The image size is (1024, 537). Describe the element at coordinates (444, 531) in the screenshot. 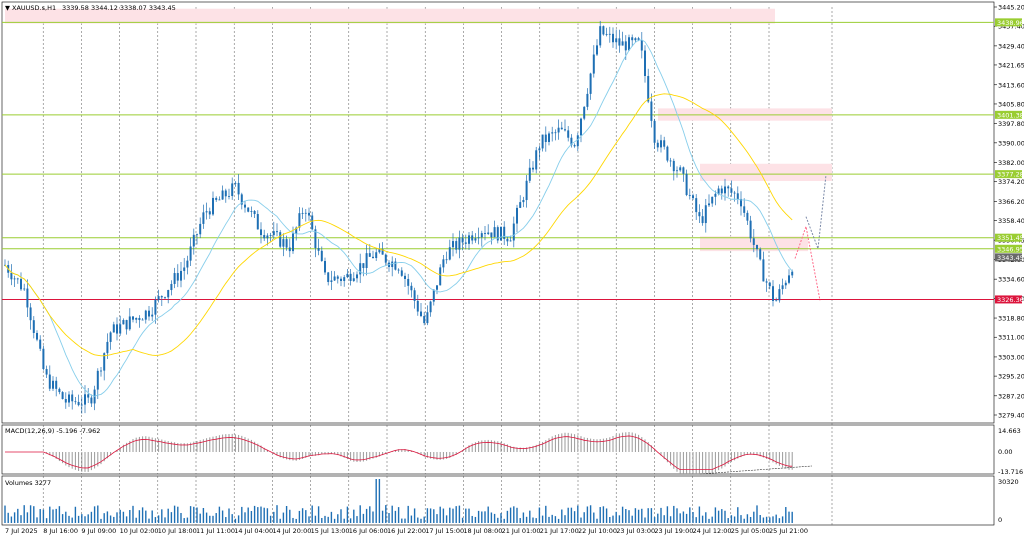

I see `time-tick: 17 Jul 15:00` at that location.